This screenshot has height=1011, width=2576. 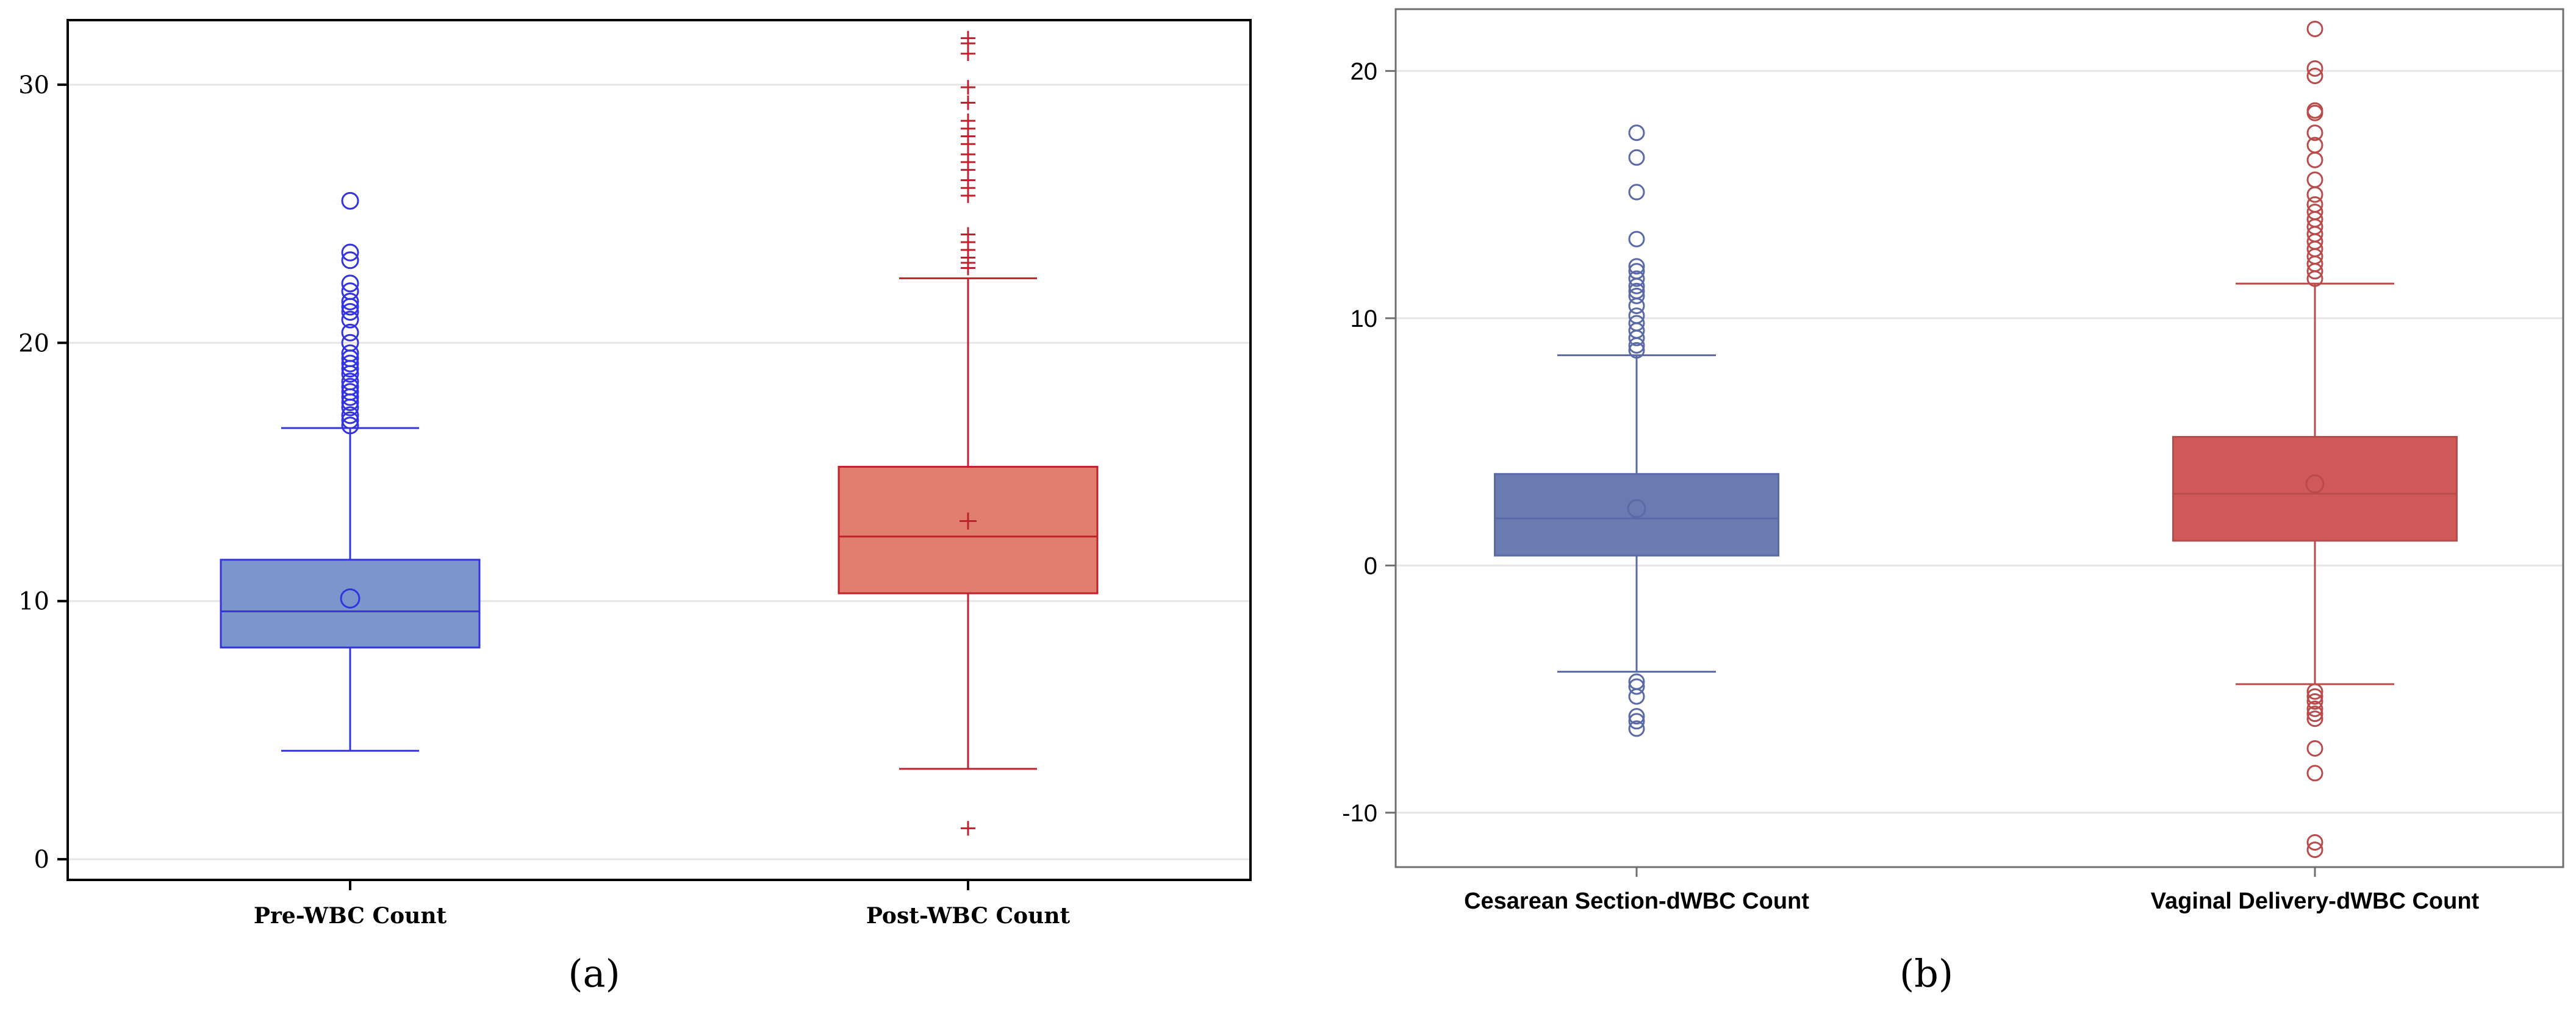 I want to click on box-group-pre-wbc-count, so click(x=350, y=471).